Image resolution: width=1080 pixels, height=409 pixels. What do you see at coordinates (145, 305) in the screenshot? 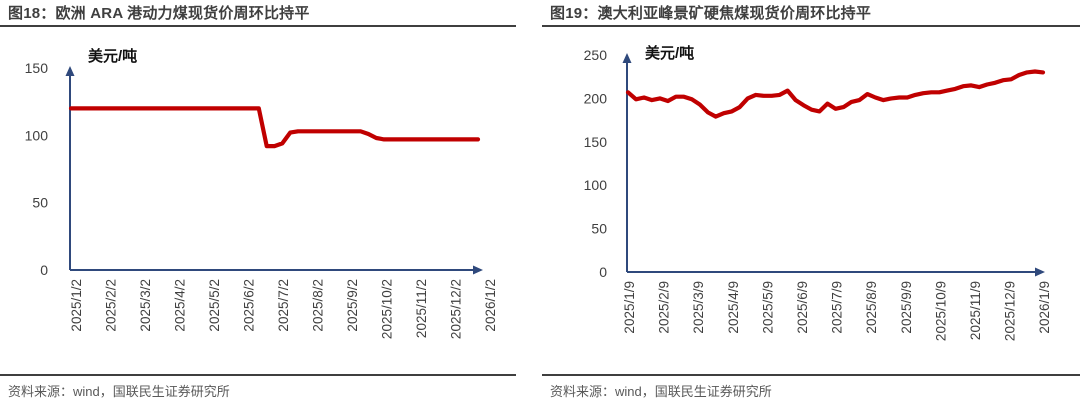
I see `x-tick-label: 2025/3/2` at bounding box center [145, 305].